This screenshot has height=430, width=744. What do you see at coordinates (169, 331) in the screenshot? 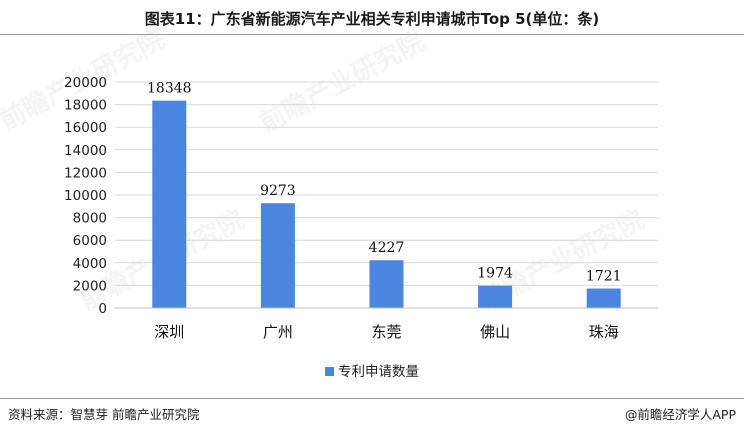
I see `x-tick-label: 深圳` at bounding box center [169, 331].